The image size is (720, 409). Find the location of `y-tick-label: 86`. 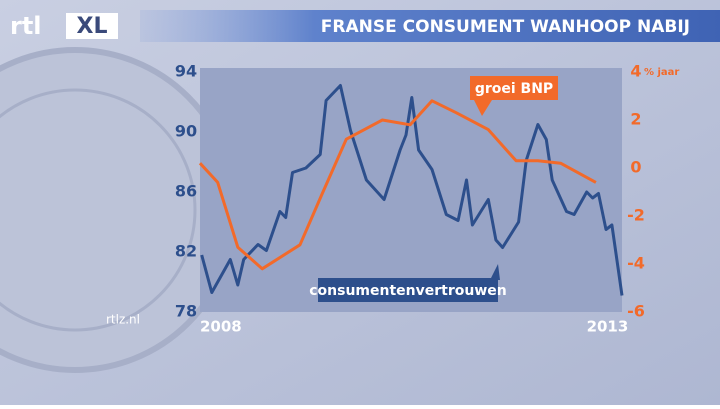

y-tick-label: 86 is located at coordinates (186, 191).